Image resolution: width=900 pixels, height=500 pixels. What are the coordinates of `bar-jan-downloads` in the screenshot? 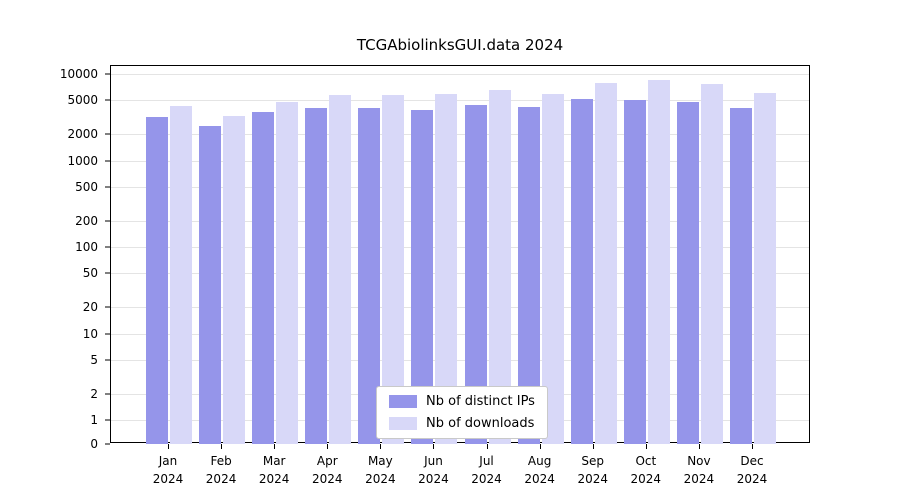 It's located at (181, 274).